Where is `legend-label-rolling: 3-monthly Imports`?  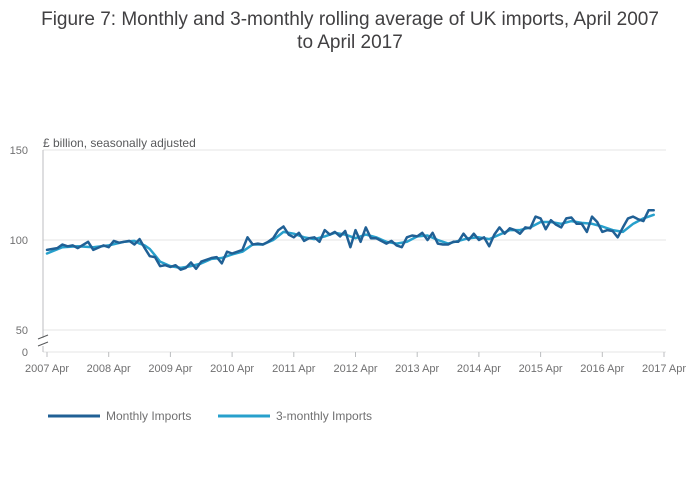 legend-label-rolling: 3-monthly Imports is located at coordinates (324, 416).